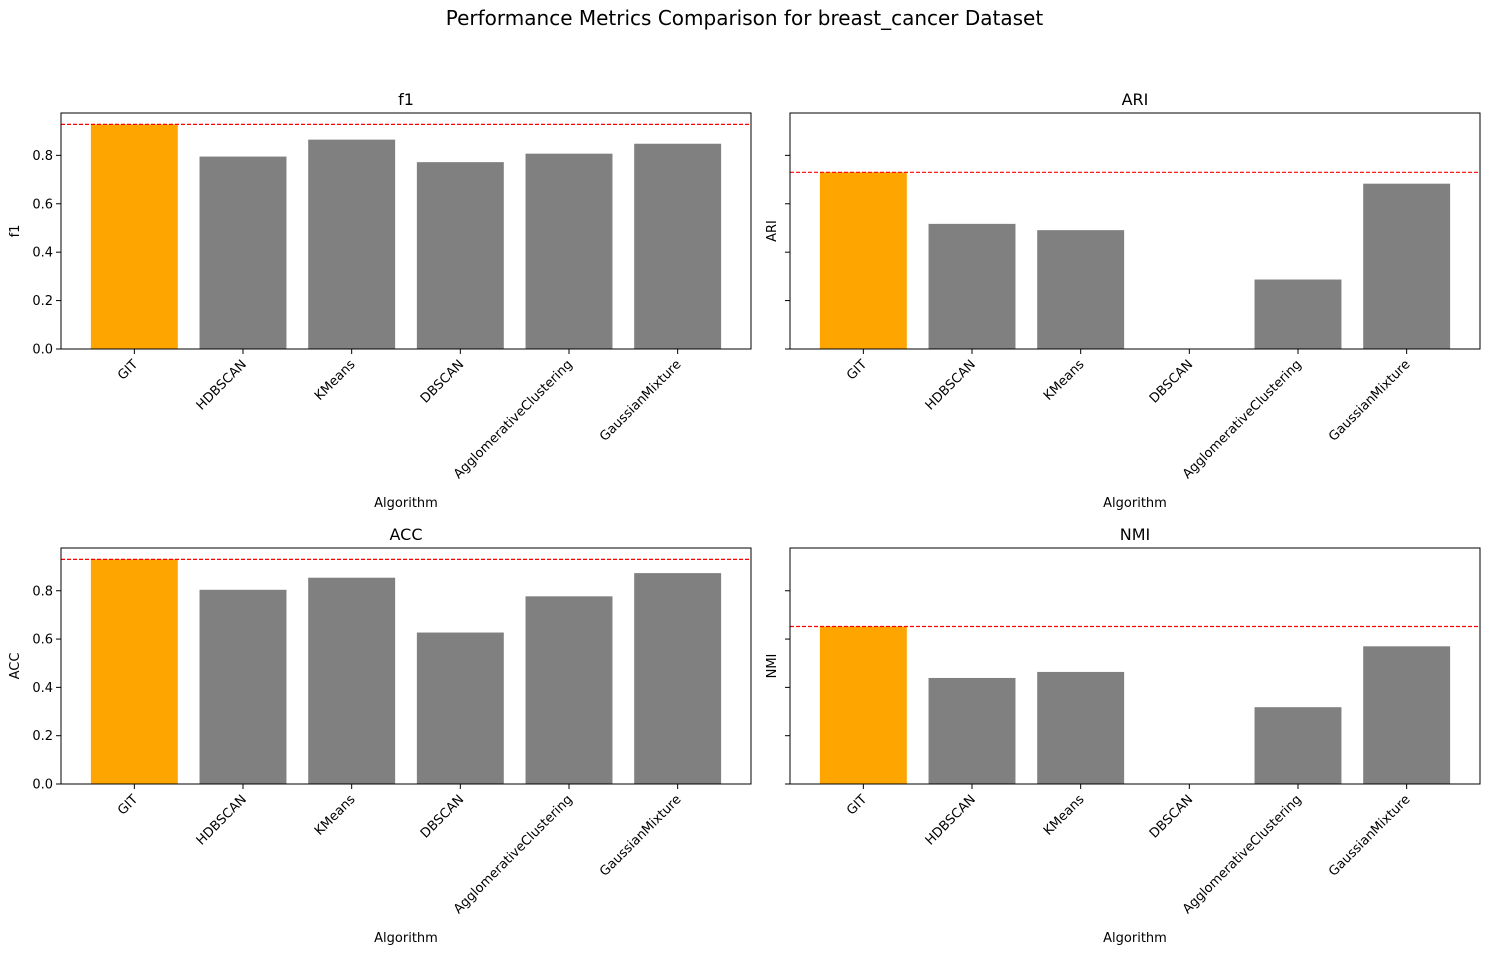 This screenshot has width=1489, height=955. I want to click on subplot-title: f1, so click(406, 99).